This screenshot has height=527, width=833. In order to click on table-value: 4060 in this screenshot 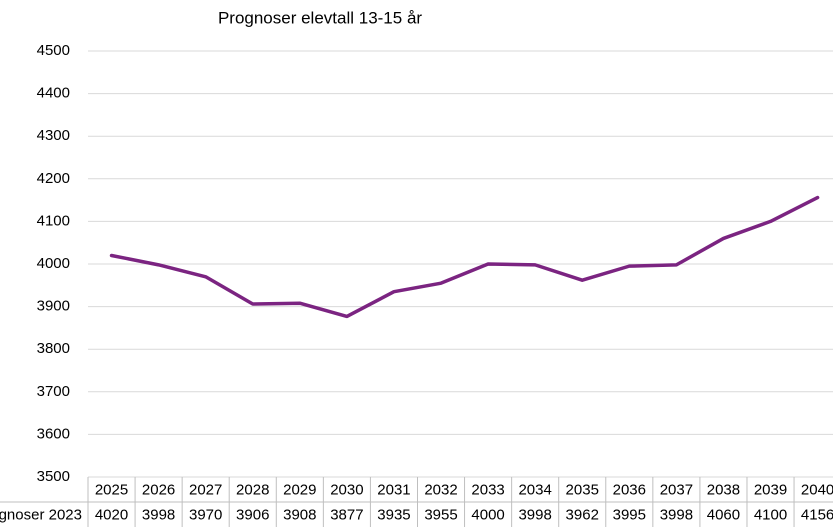, I will do `click(723, 514)`.